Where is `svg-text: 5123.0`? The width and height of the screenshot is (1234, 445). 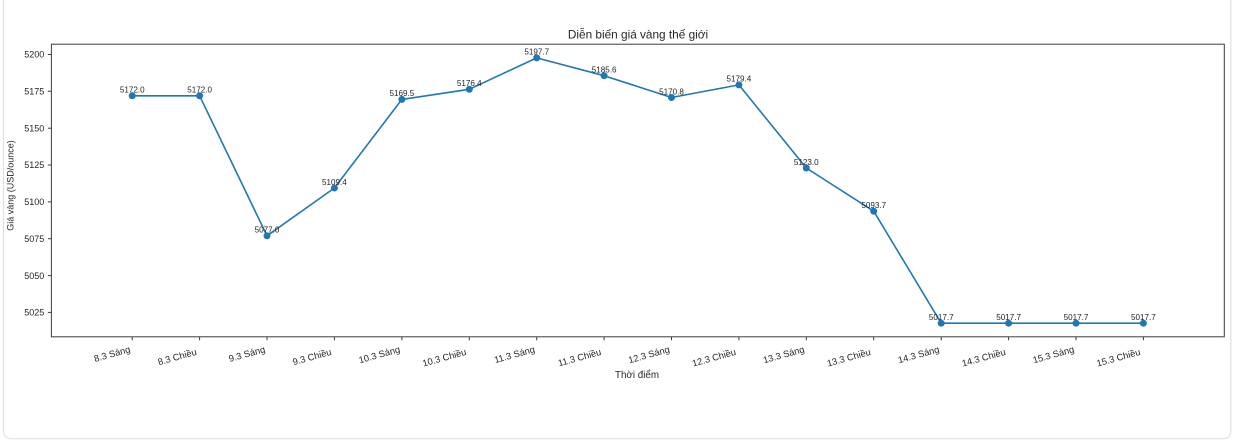
svg-text: 5123.0 is located at coordinates (806, 162).